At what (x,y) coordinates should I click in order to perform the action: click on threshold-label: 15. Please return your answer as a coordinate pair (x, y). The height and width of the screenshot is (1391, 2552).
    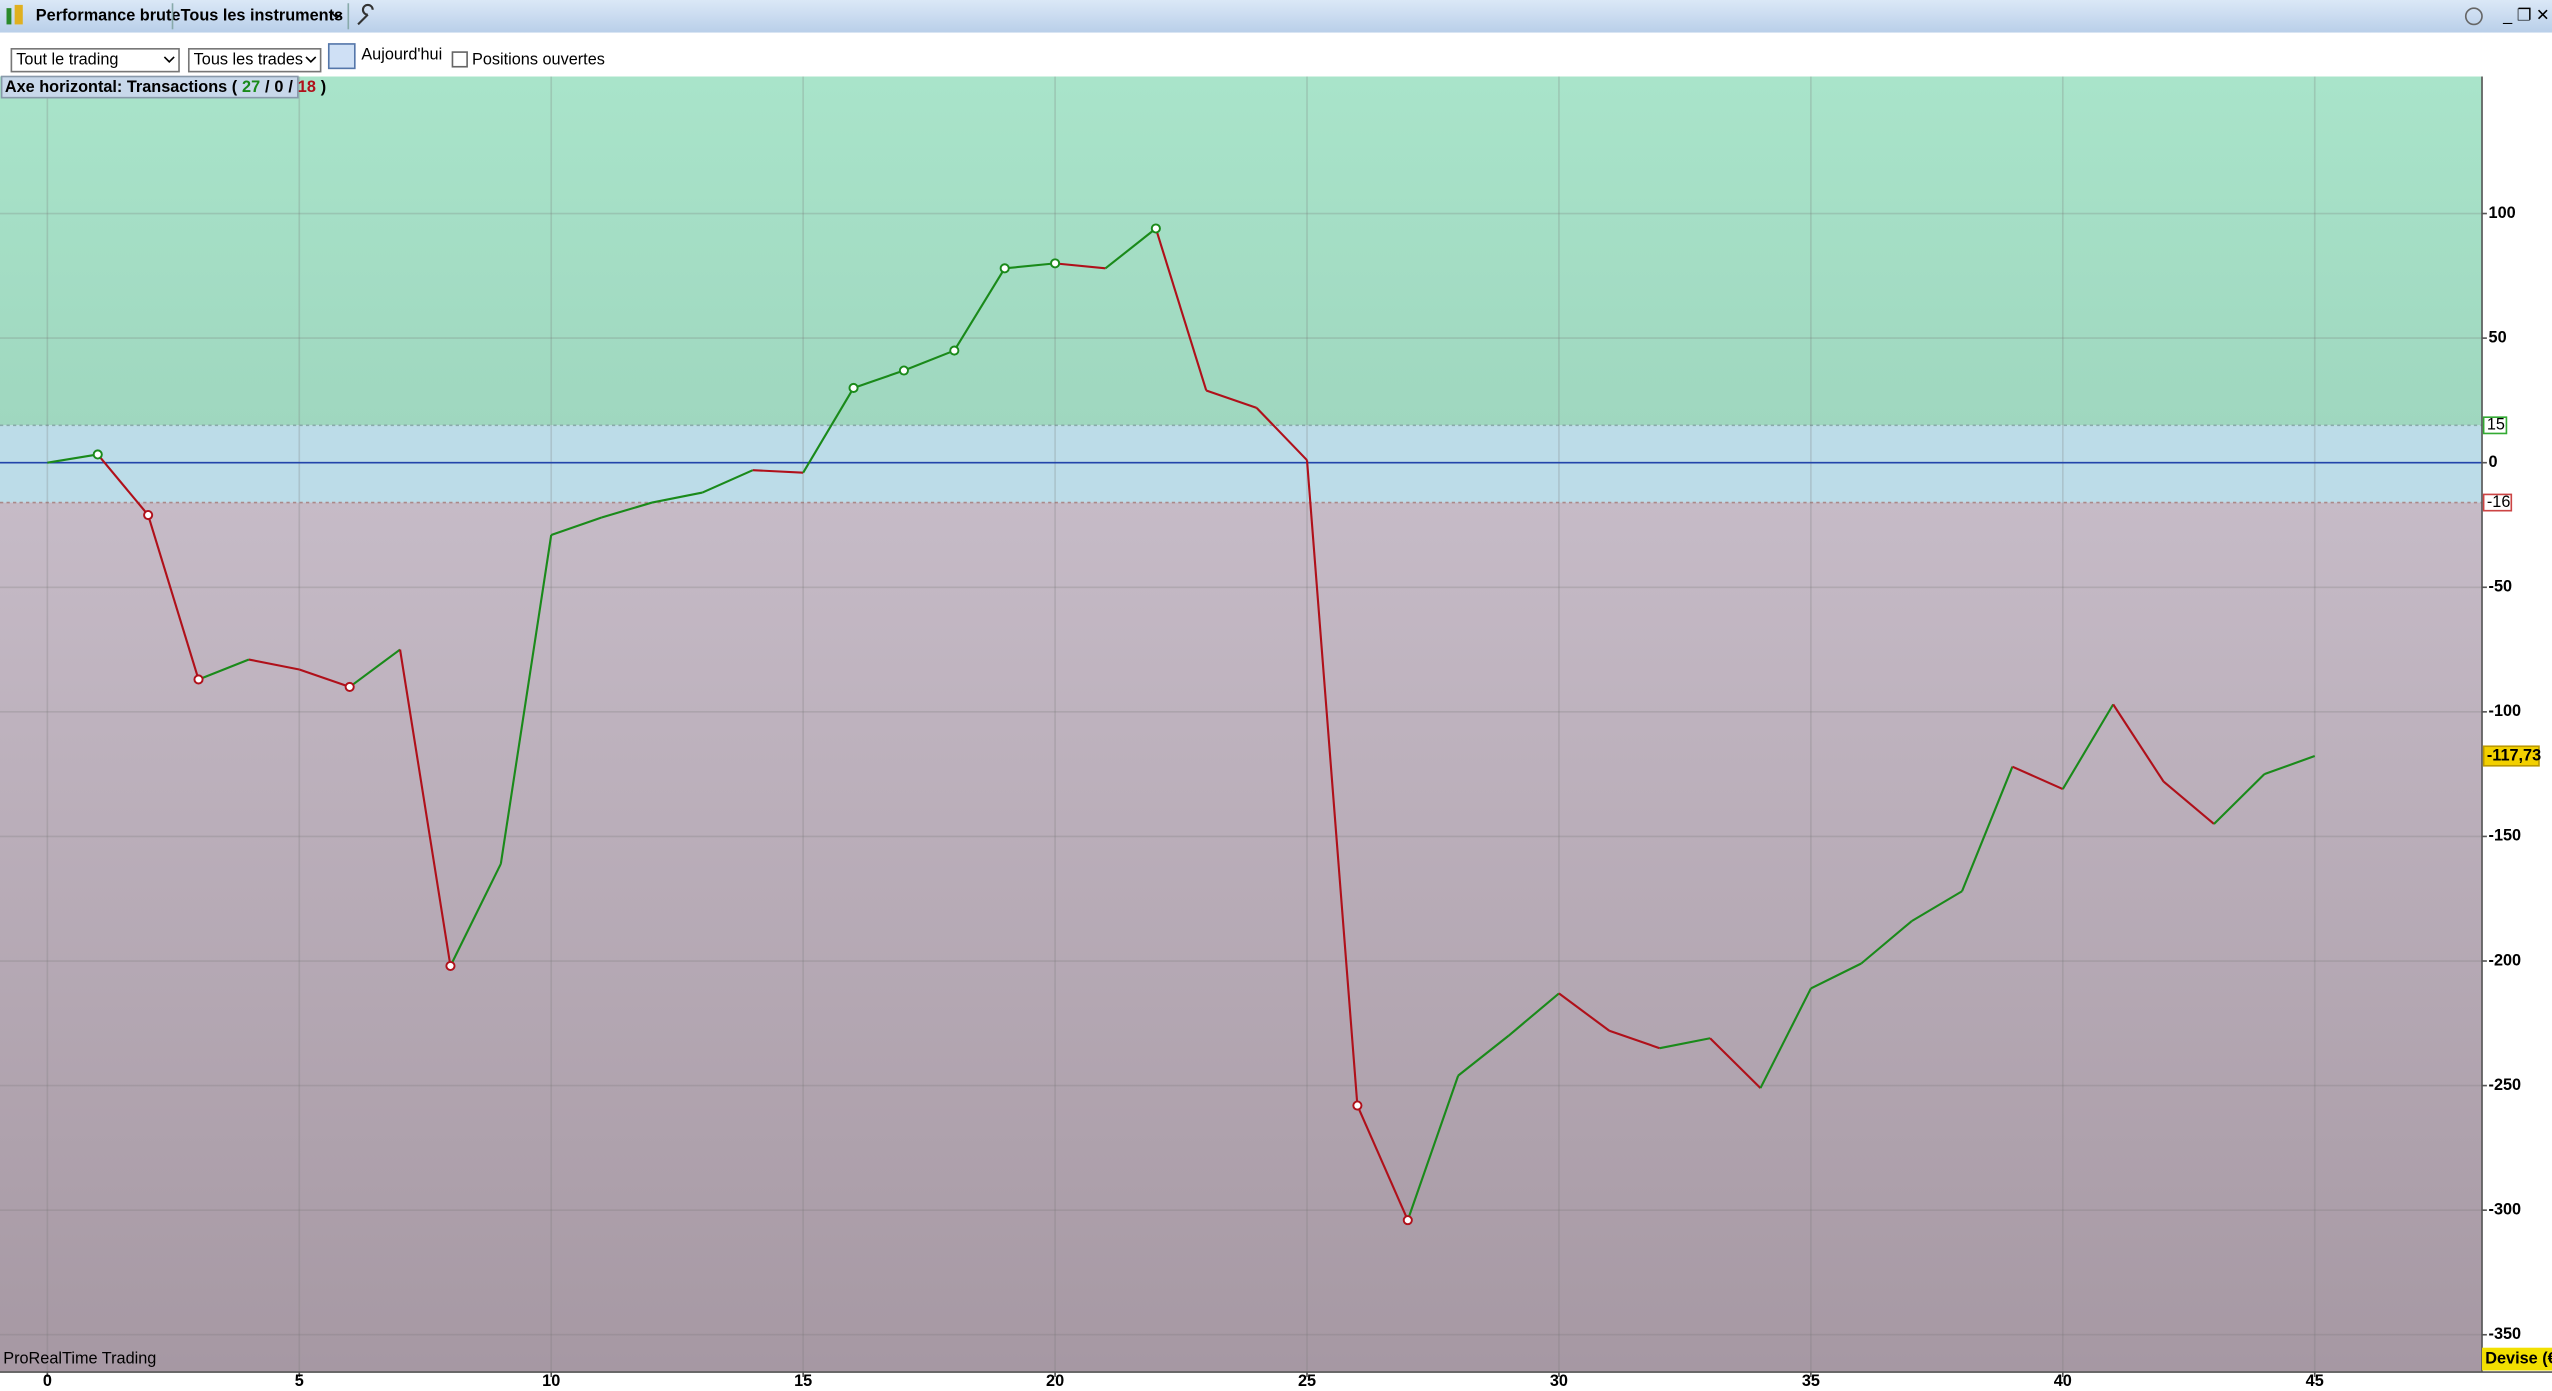
    Looking at the image, I should click on (2496, 425).